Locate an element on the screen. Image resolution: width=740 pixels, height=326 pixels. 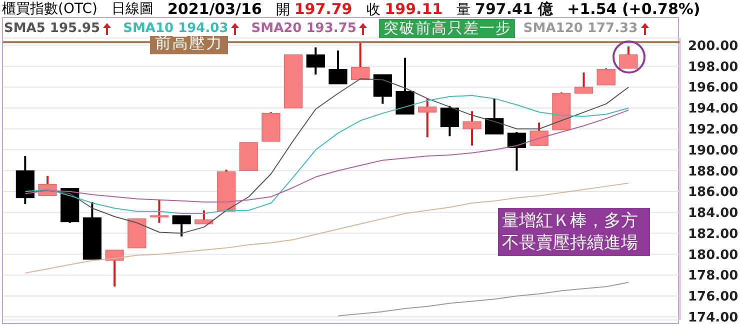
y-tick-label: 200.00 is located at coordinates (713, 46).